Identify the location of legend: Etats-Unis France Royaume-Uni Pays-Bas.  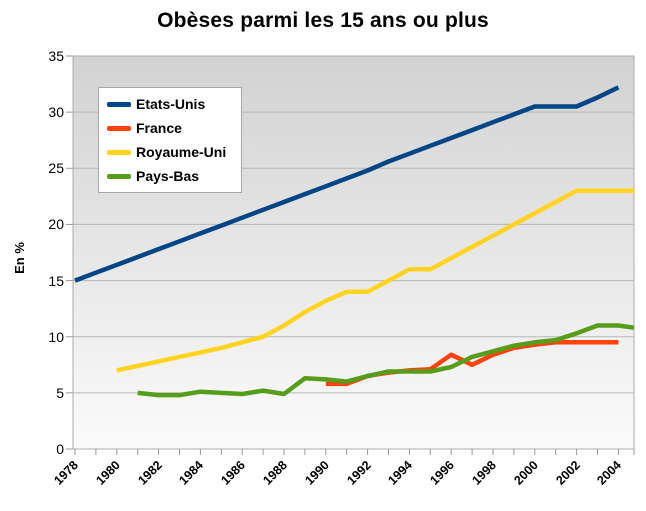
(170, 140).